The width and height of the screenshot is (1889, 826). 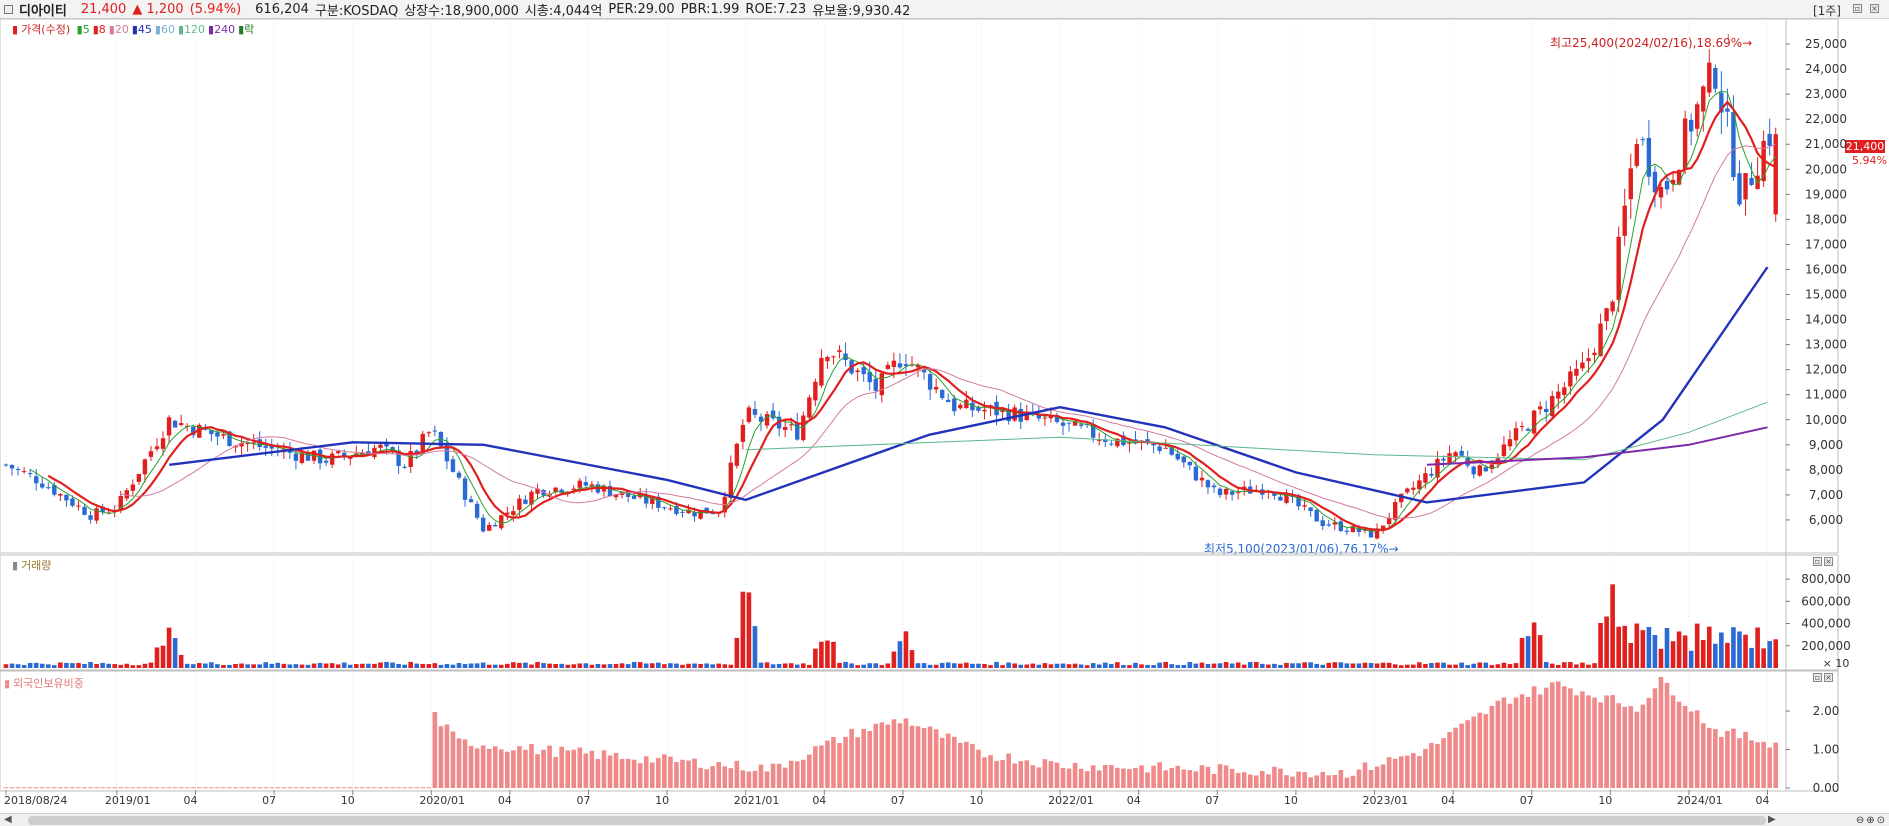 What do you see at coordinates (83, 29) in the screenshot?
I see `legend-ma-5: ▮5` at bounding box center [83, 29].